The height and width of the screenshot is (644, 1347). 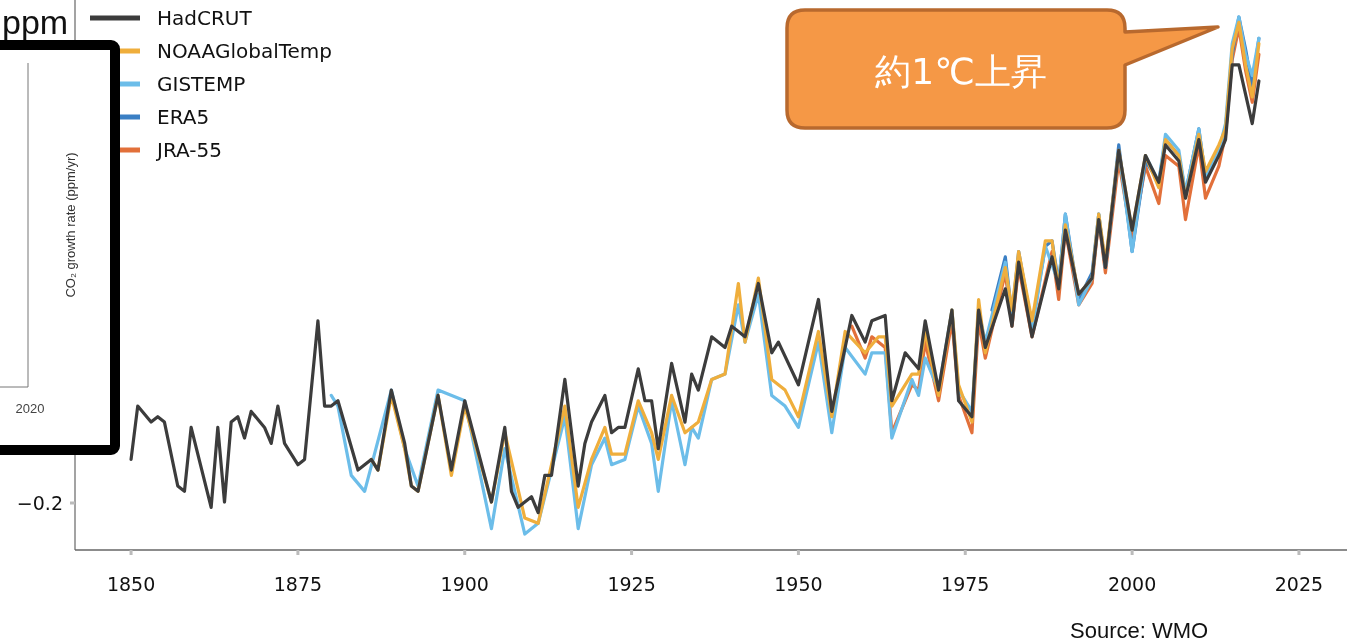 What do you see at coordinates (631, 584) in the screenshot?
I see `x-tick-label: 1925` at bounding box center [631, 584].